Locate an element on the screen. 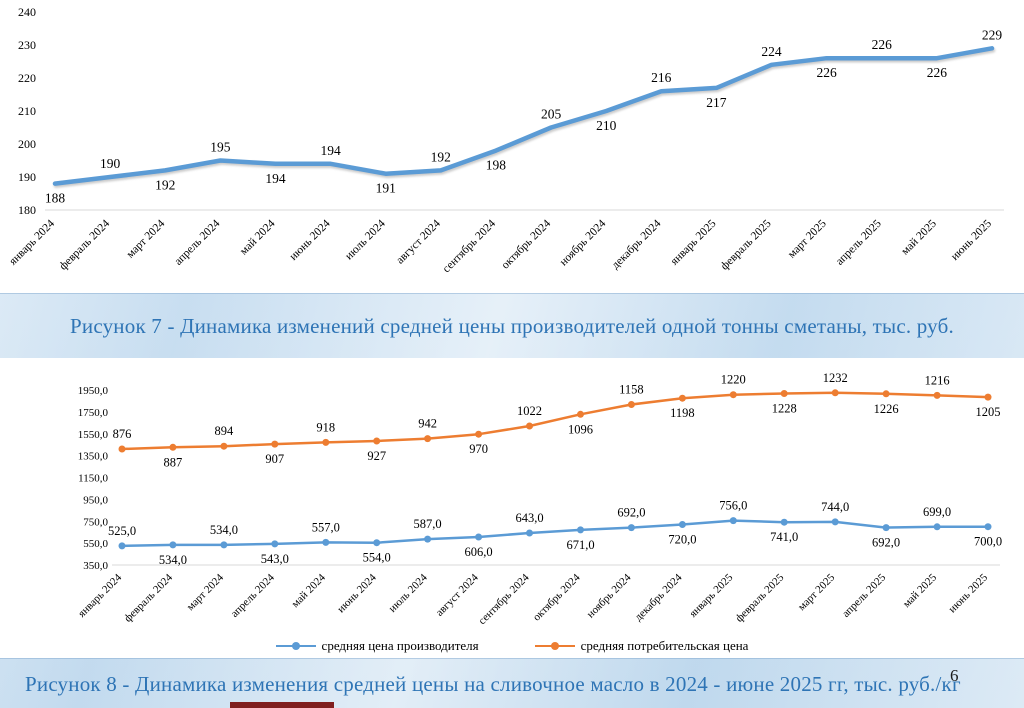 The height and width of the screenshot is (708, 1024). y-tick-label: 350,0 is located at coordinates (95, 566).